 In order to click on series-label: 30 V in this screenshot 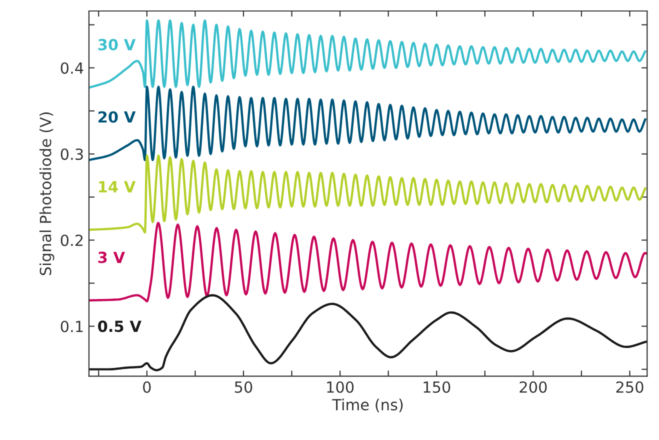, I will do `click(117, 44)`.